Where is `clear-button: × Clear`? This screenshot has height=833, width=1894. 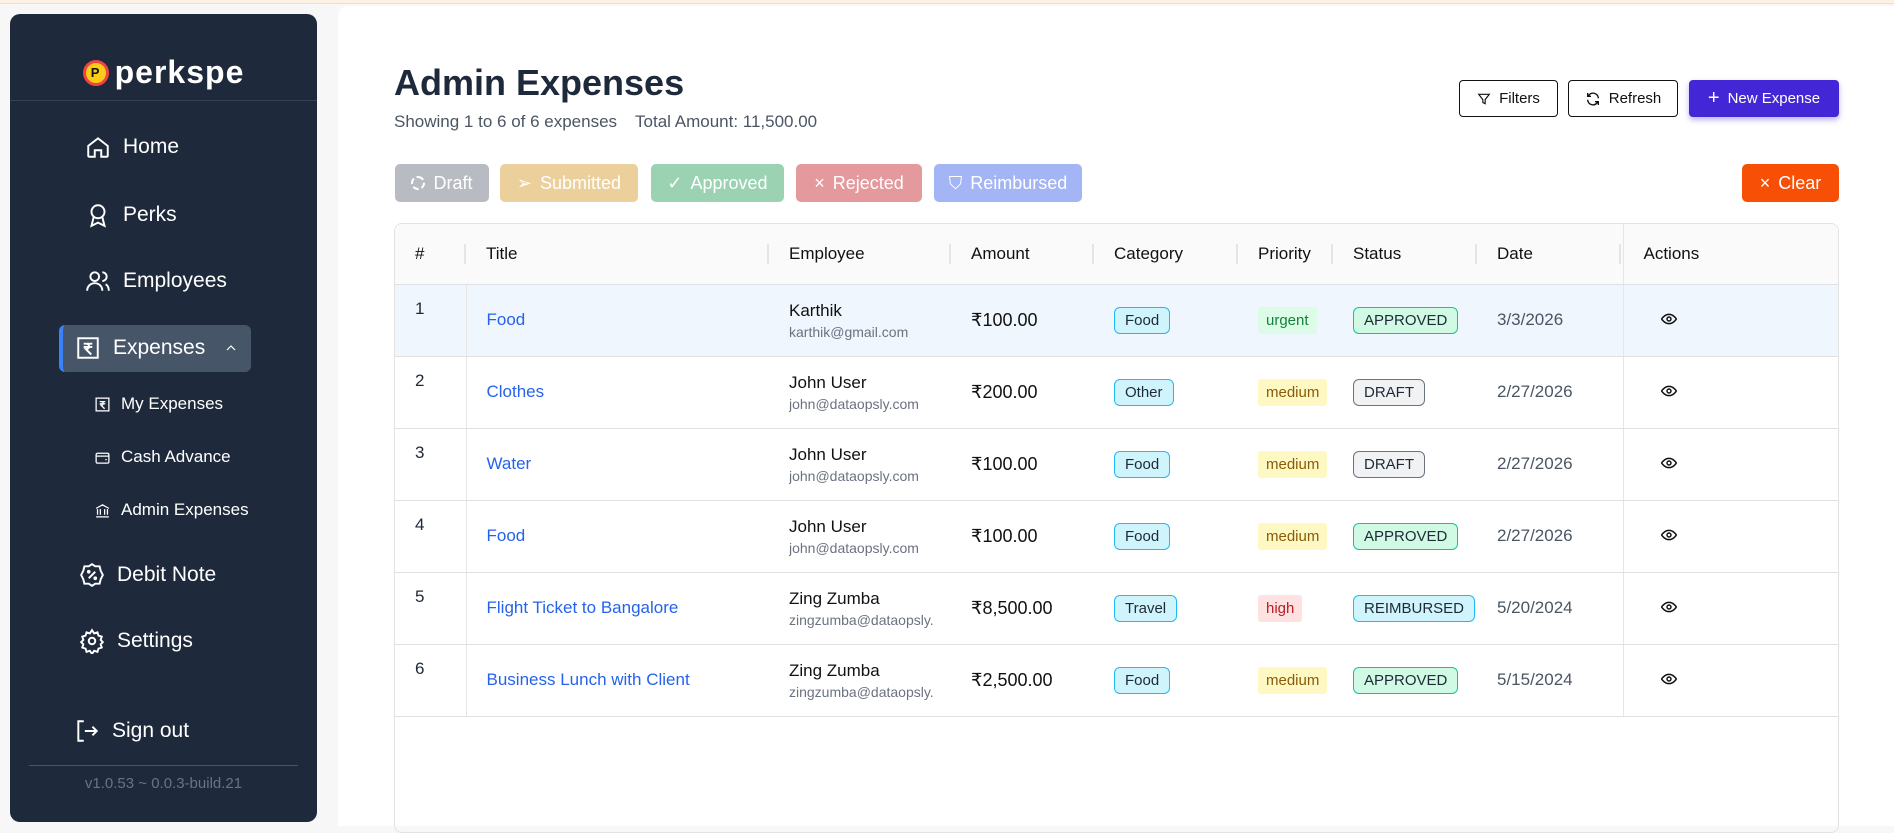
clear-button: × Clear is located at coordinates (1790, 183).